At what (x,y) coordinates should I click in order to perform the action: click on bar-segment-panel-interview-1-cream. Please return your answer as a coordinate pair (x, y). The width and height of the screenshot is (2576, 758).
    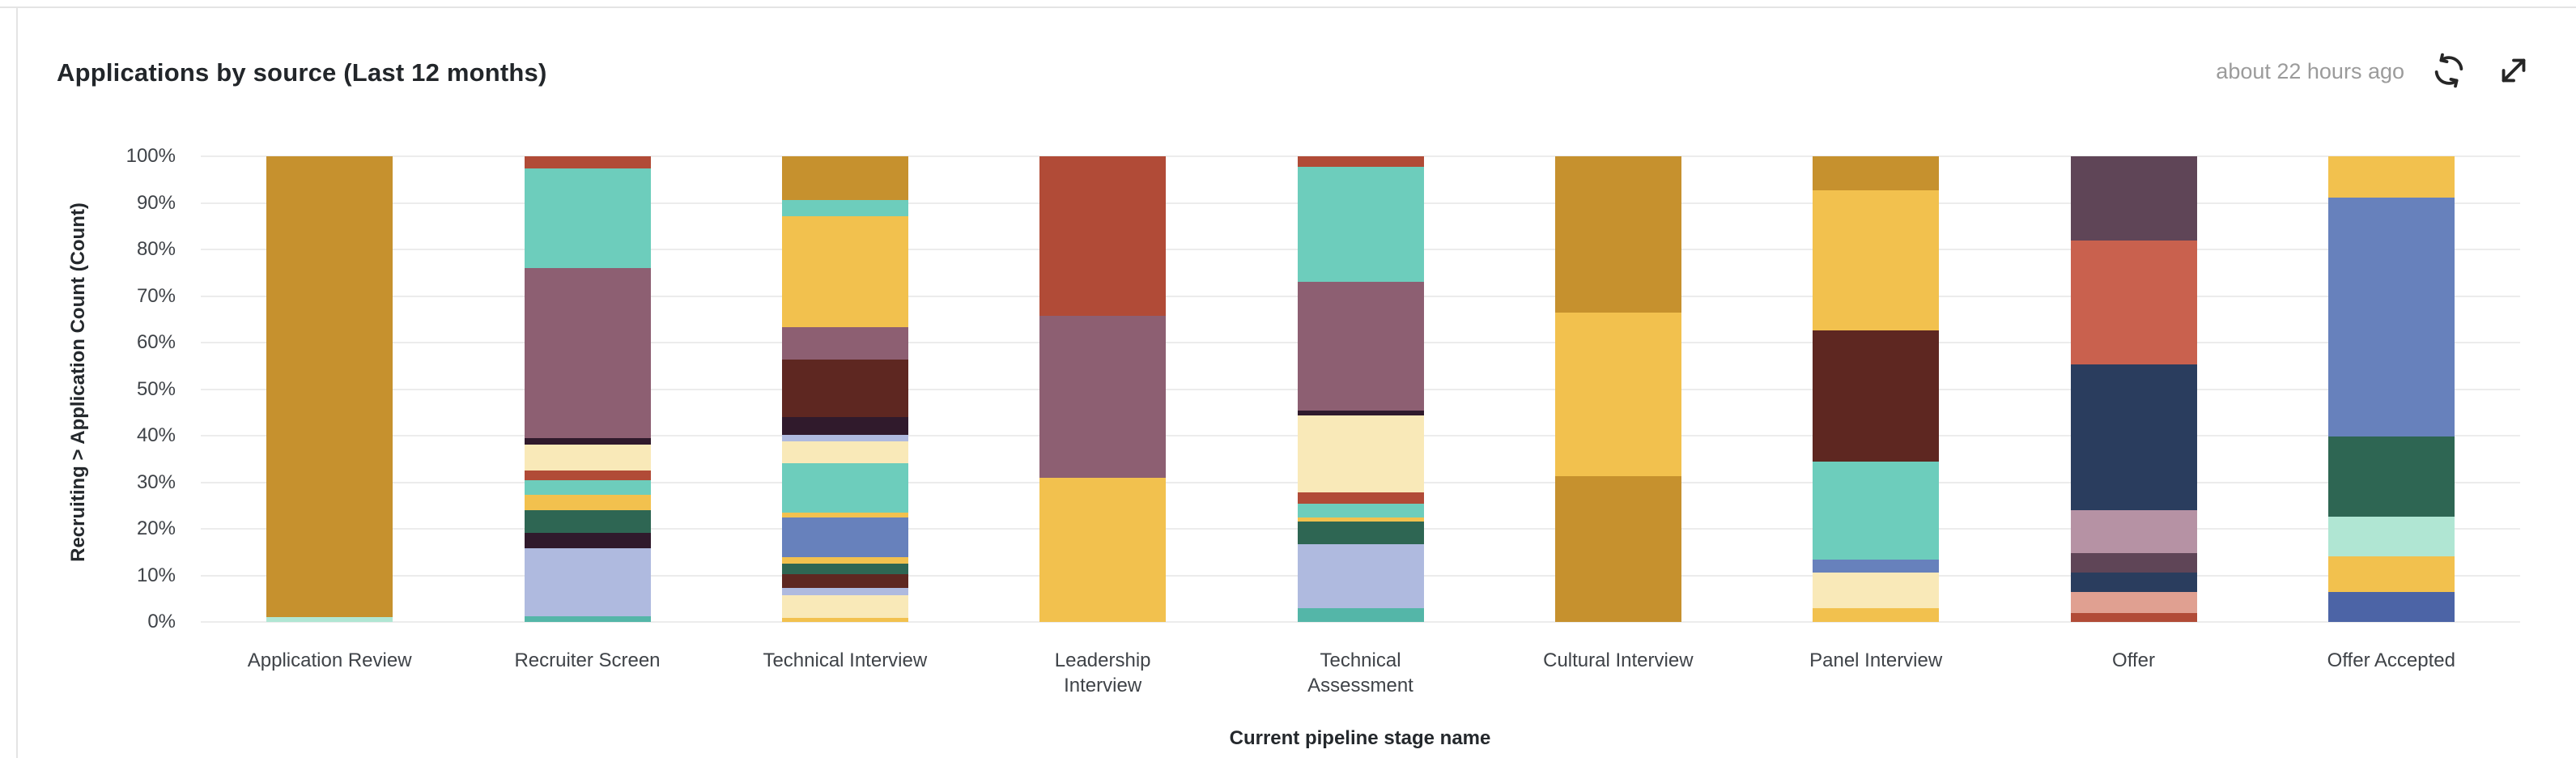
    Looking at the image, I should click on (1877, 590).